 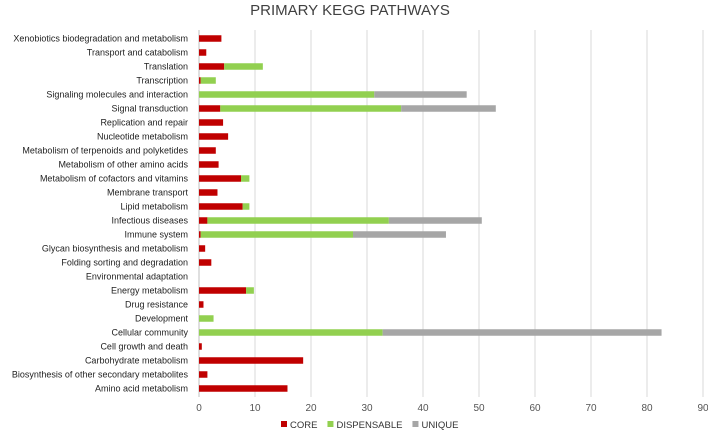 I want to click on x-tick-label: 50, so click(x=479, y=408).